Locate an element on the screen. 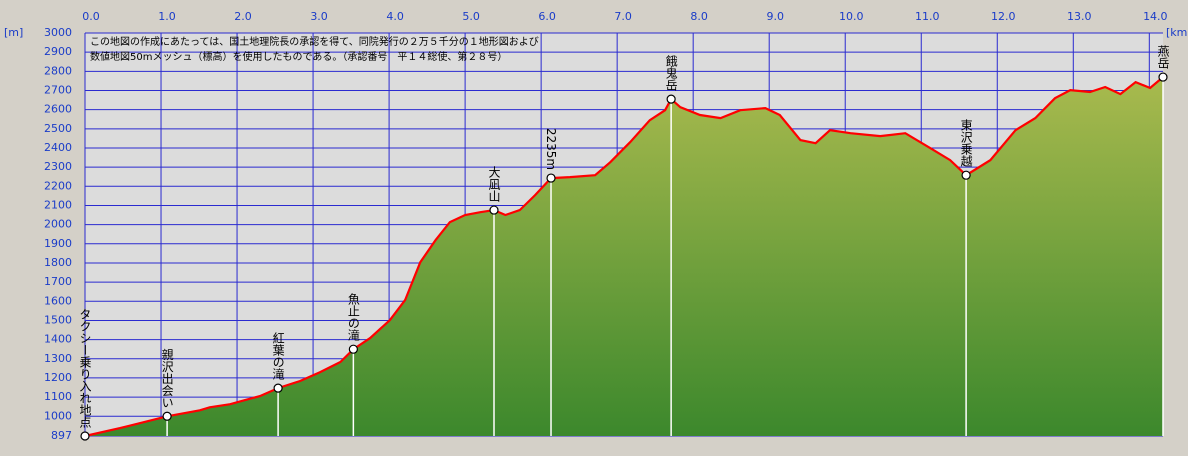 This screenshot has width=1188, height=456. y-tick-label: 2100 is located at coordinates (58, 204).